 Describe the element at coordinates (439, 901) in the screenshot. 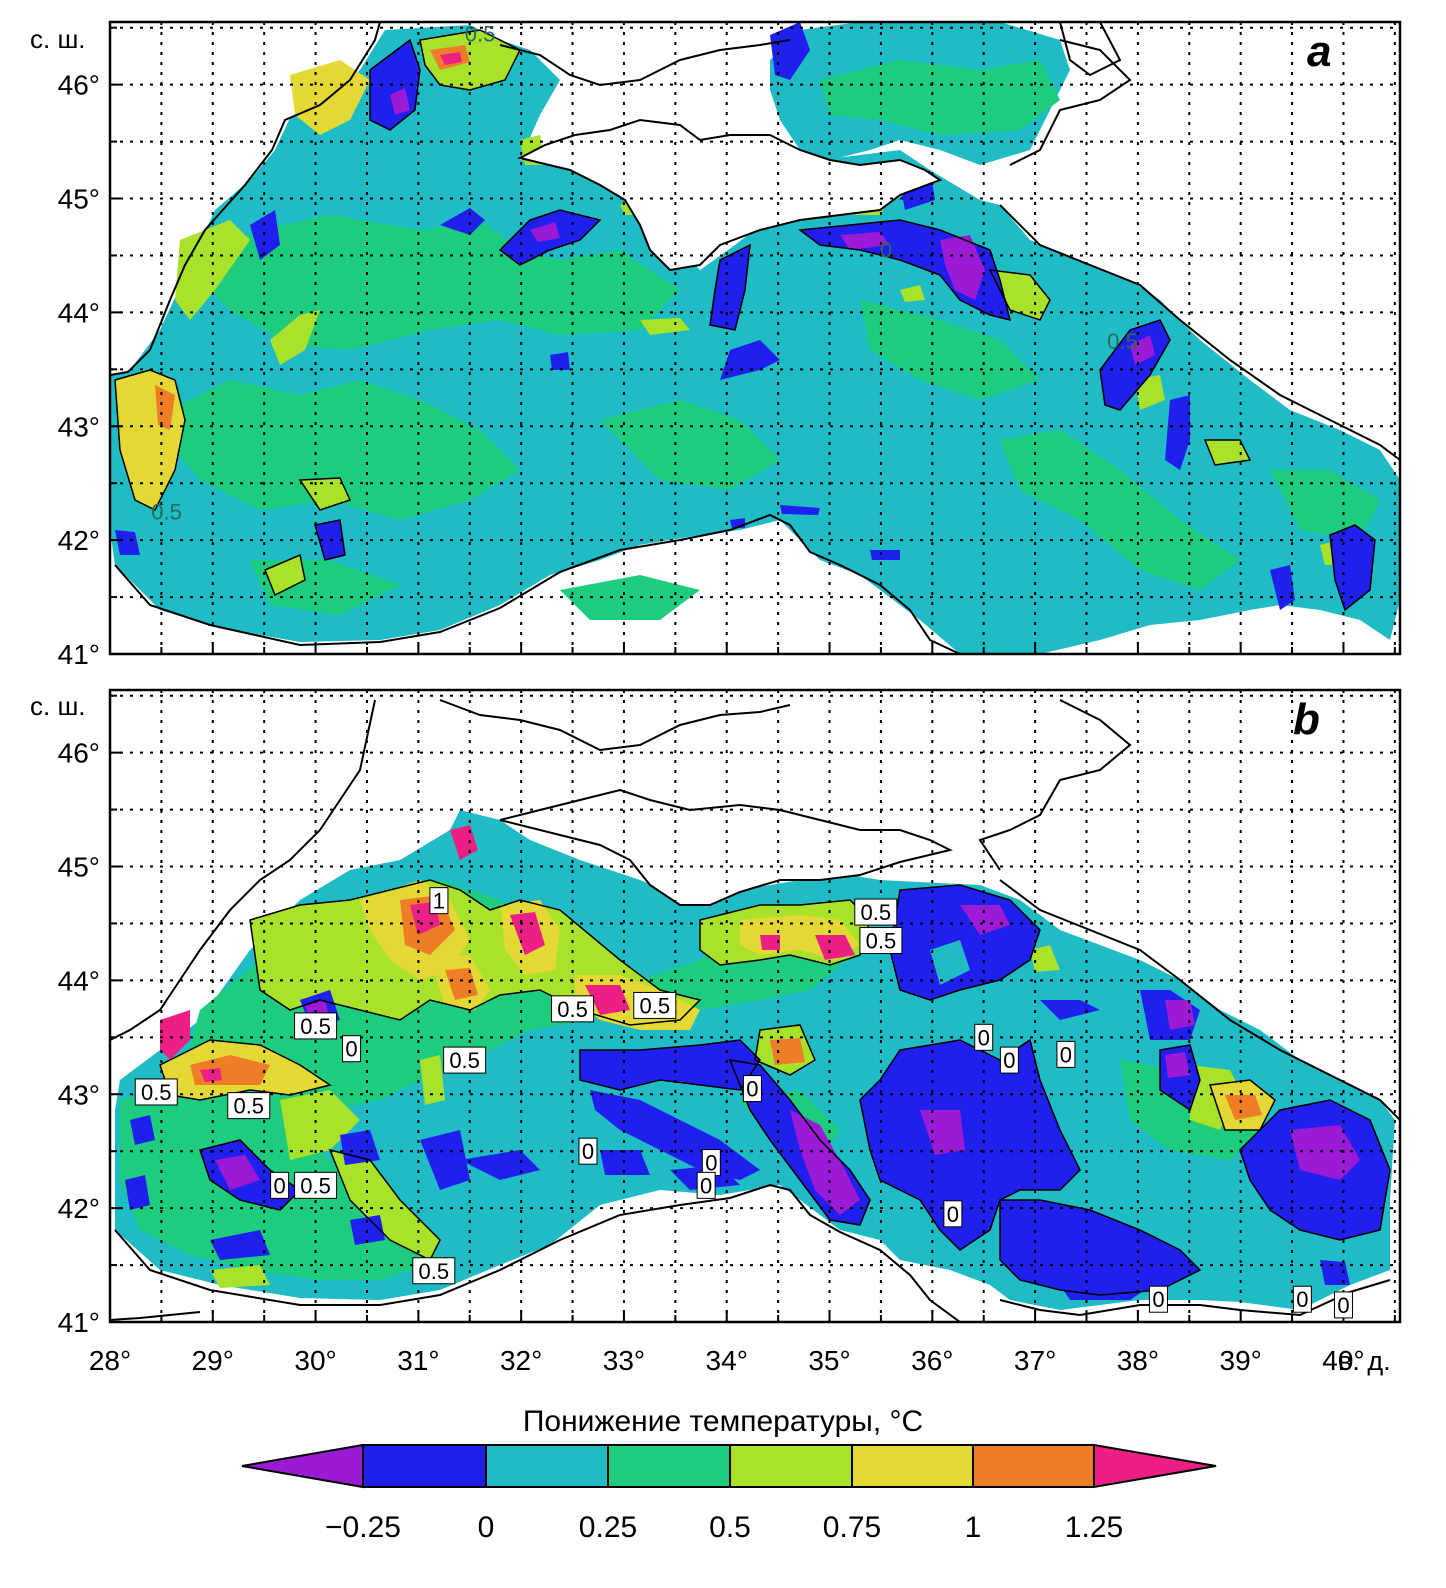

I see `contour-label: 1` at that location.